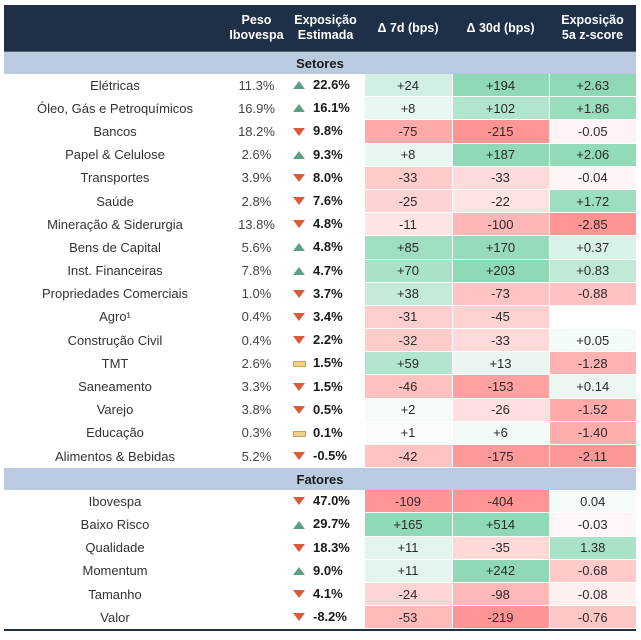 The height and width of the screenshot is (640, 641). Describe the element at coordinates (328, 154) in the screenshot. I see `exposicao-value: 9.3%` at that location.